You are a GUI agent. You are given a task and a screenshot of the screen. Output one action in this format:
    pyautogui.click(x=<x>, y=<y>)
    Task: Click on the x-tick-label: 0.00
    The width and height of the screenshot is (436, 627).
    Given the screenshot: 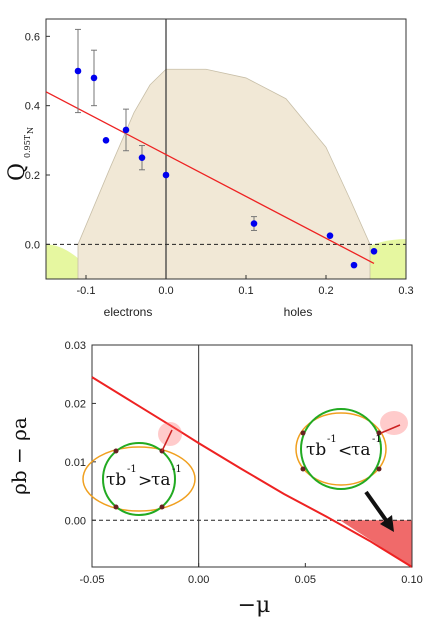 What is the action you would take?
    pyautogui.click(x=198, y=580)
    